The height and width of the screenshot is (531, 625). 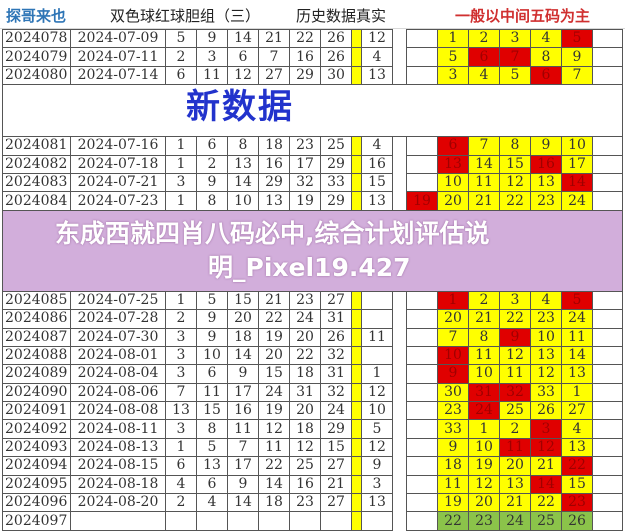 What do you see at coordinates (453, 521) in the screenshot?
I see `candidate-number-cell: 22` at bounding box center [453, 521].